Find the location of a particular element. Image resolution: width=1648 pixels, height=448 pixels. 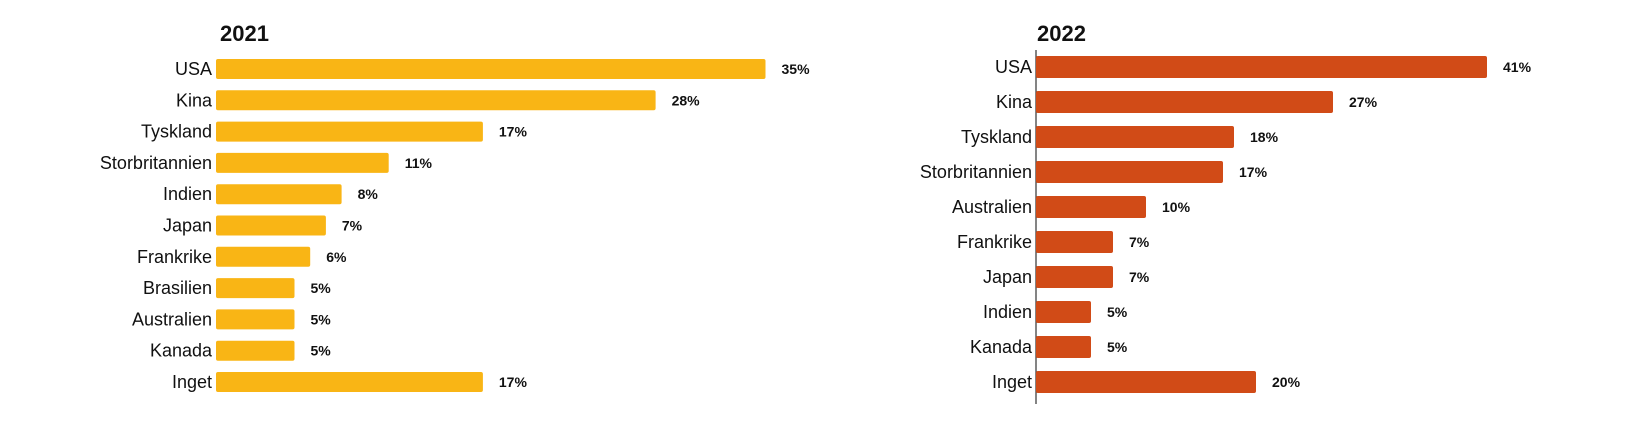

value-label: 20% is located at coordinates (1286, 382).